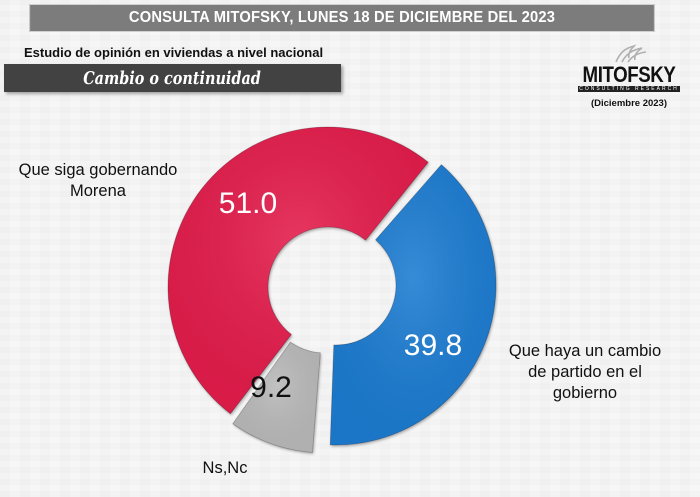 Image resolution: width=700 pixels, height=497 pixels. What do you see at coordinates (433, 345) in the screenshot?
I see `value-label-cambio: 39.8` at bounding box center [433, 345].